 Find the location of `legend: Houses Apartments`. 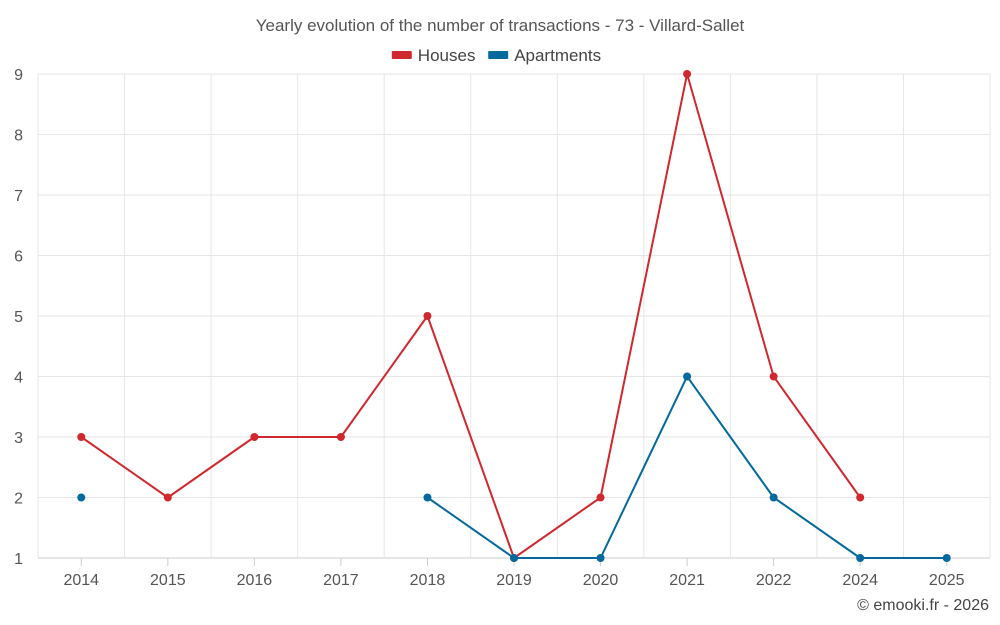

legend: Houses Apartments is located at coordinates (496, 55).